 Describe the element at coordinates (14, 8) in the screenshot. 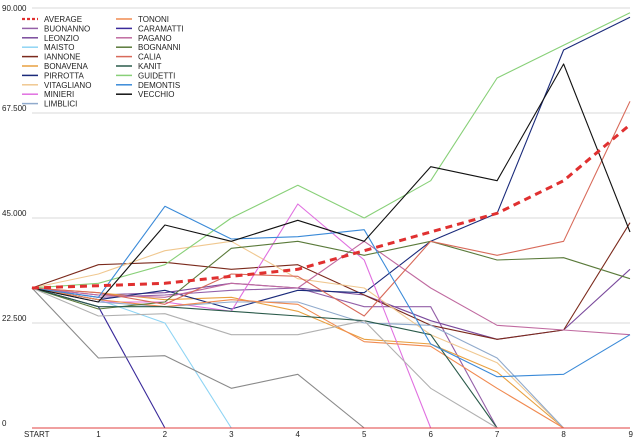

I see `y-tick-label: 90.000` at that location.